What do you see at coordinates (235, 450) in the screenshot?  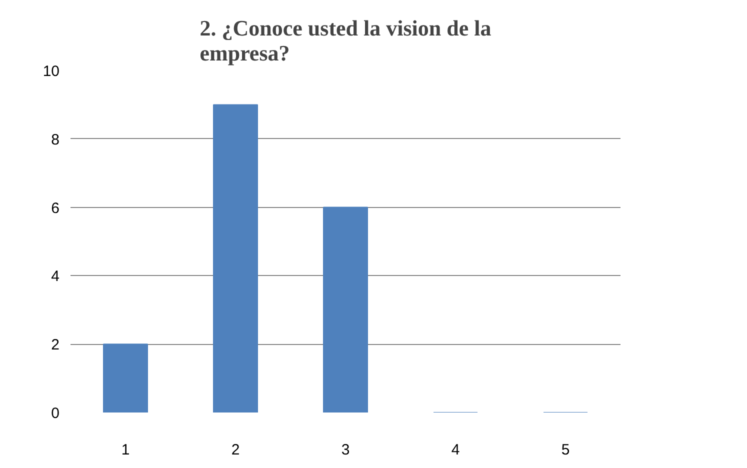 I see `x-tick-label: 2` at bounding box center [235, 450].